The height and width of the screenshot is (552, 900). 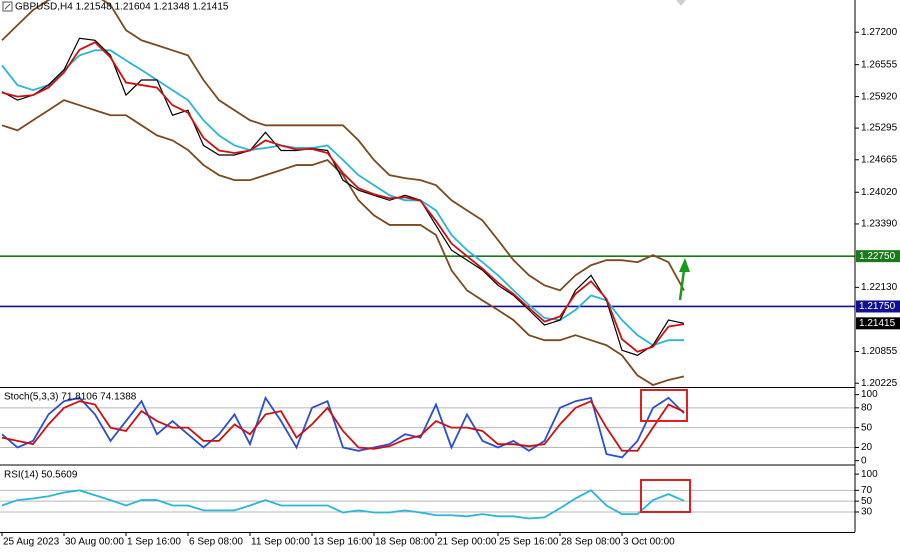 I want to click on price-label: 1.22750, so click(x=877, y=256).